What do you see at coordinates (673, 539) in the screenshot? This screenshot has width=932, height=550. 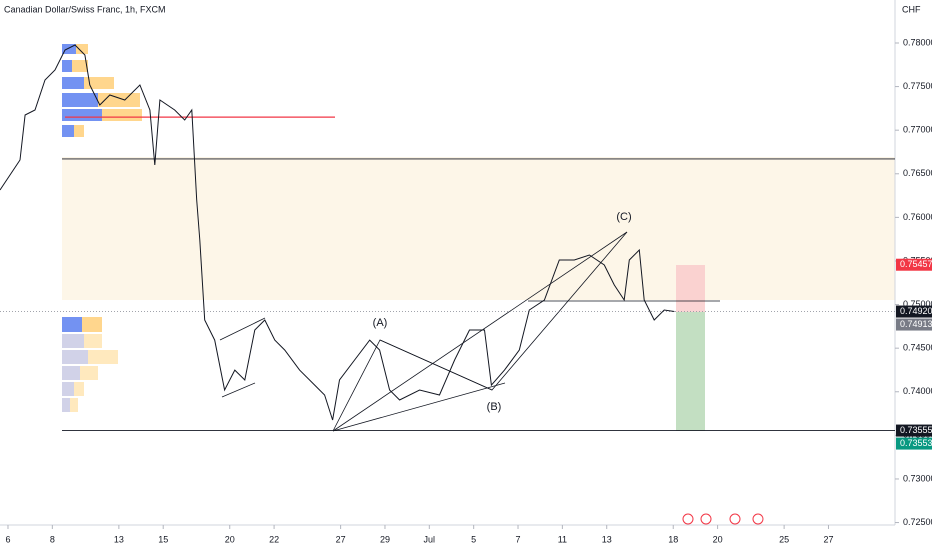 I see `x-tick-label: 18` at bounding box center [673, 539].